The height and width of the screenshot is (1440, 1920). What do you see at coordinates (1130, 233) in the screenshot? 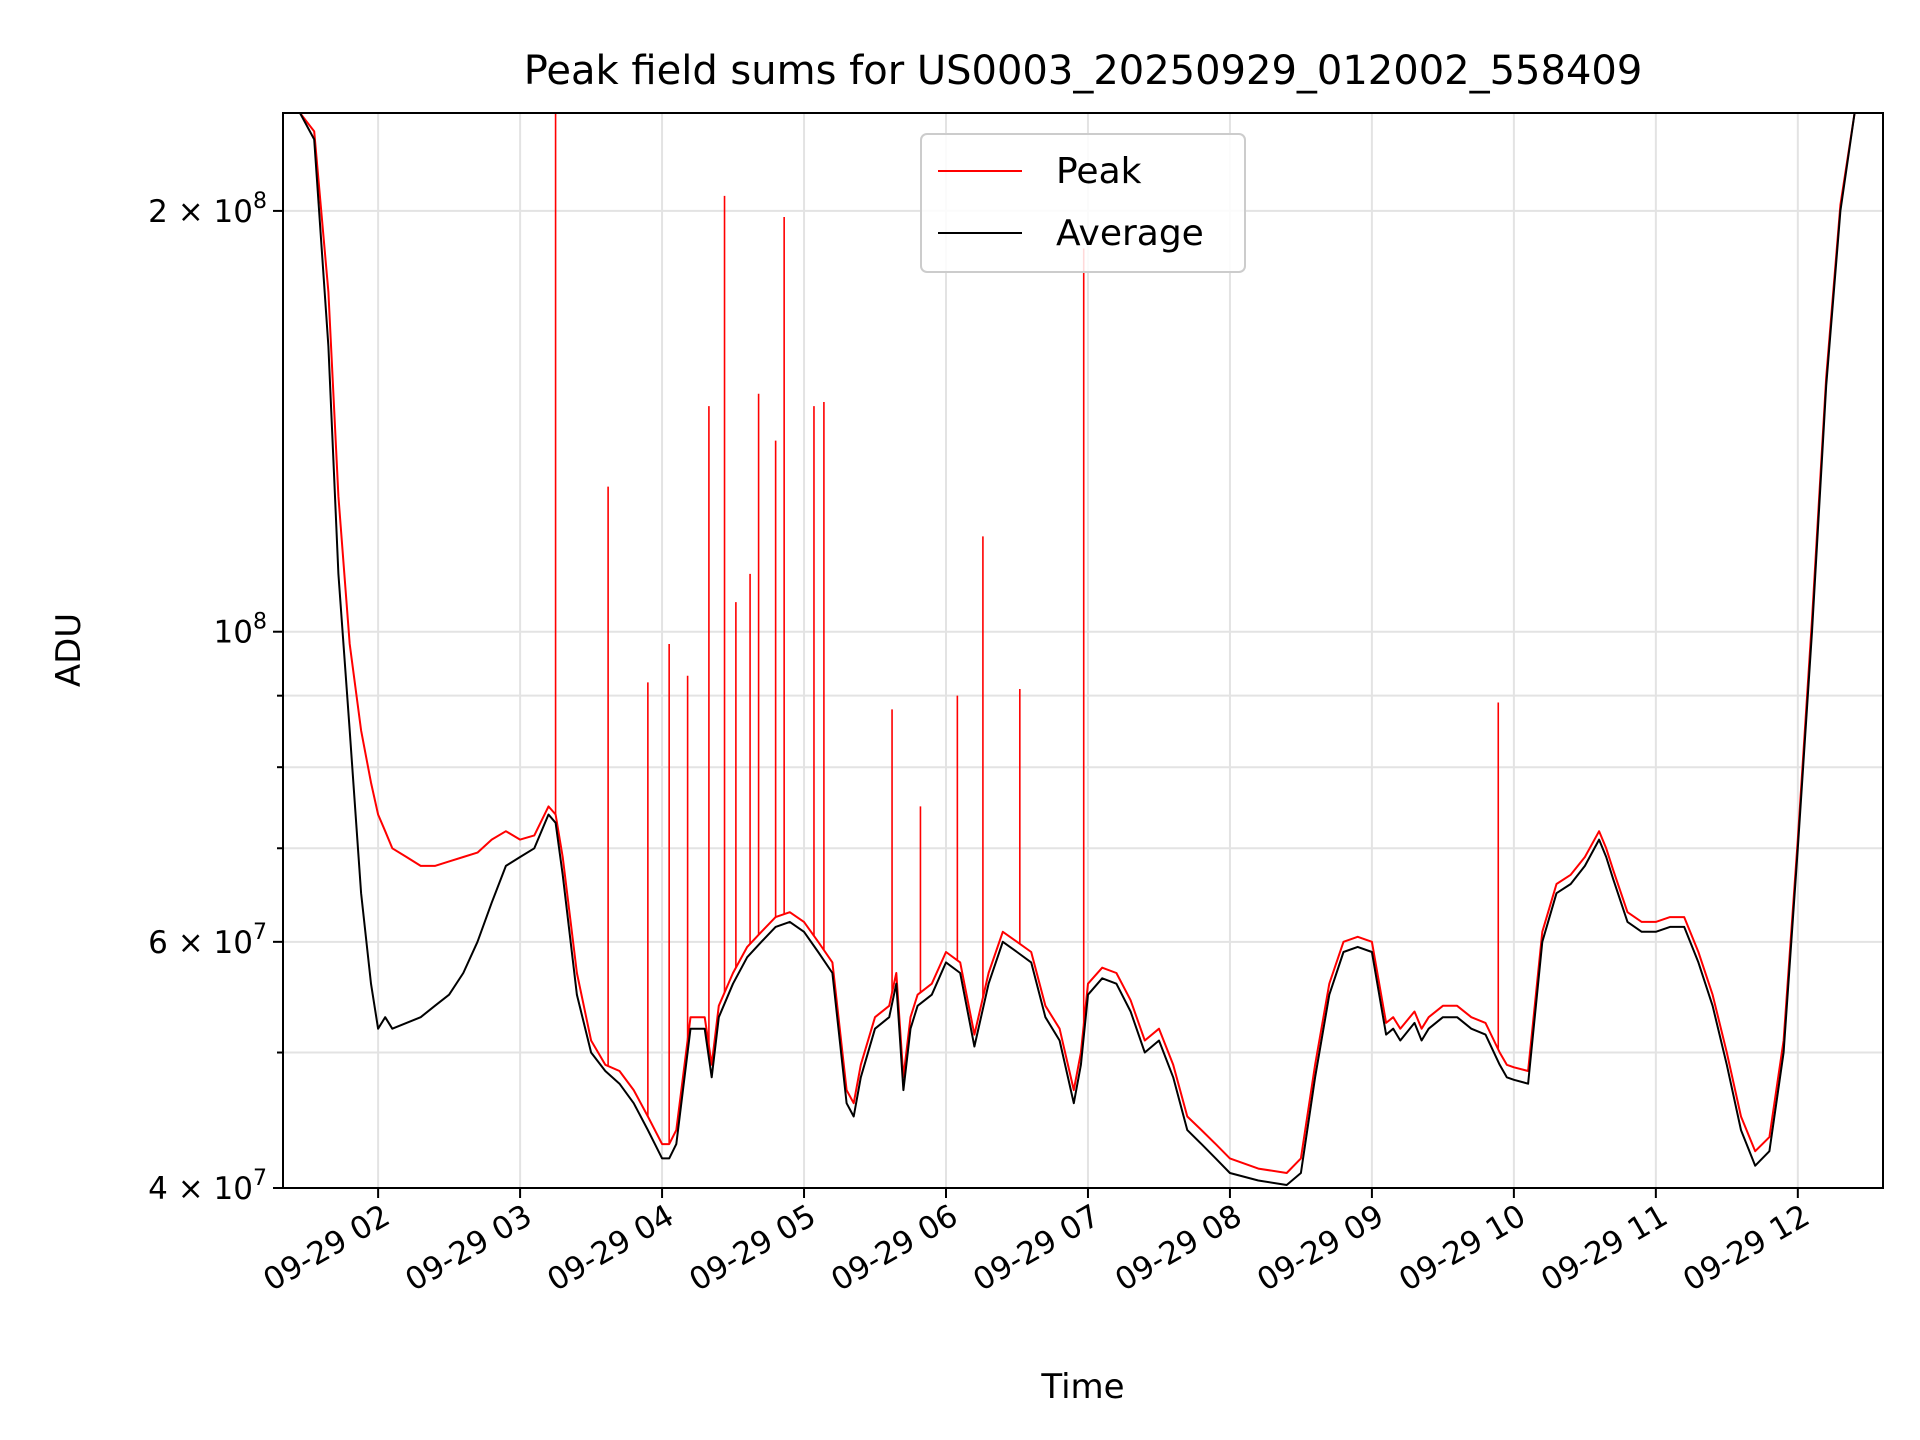
I see `legend-average-label: Average` at bounding box center [1130, 233].